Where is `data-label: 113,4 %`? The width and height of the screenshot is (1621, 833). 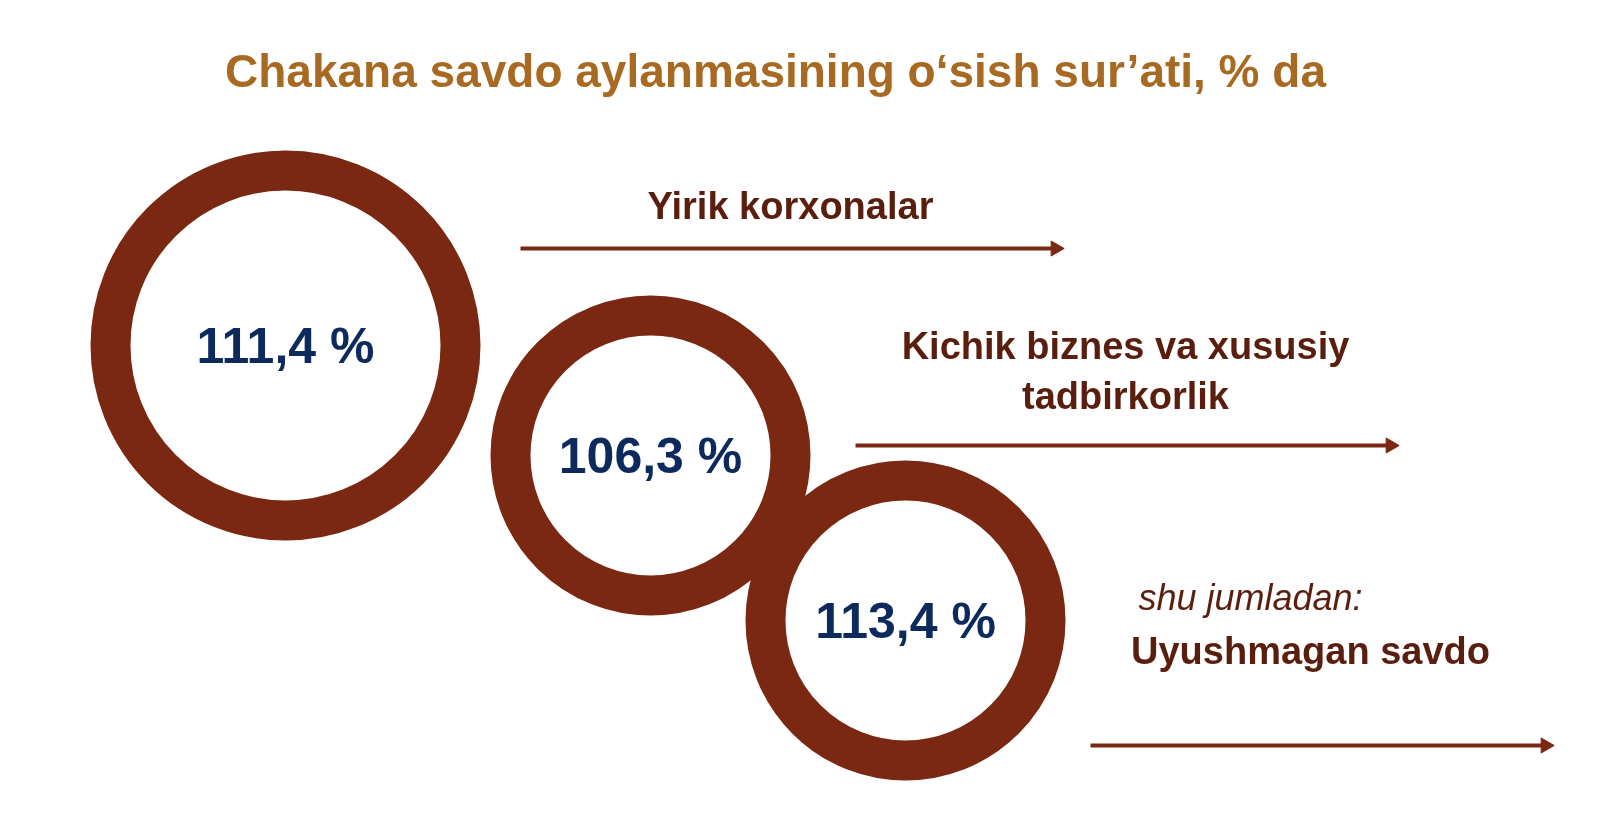
data-label: 113,4 % is located at coordinates (905, 620).